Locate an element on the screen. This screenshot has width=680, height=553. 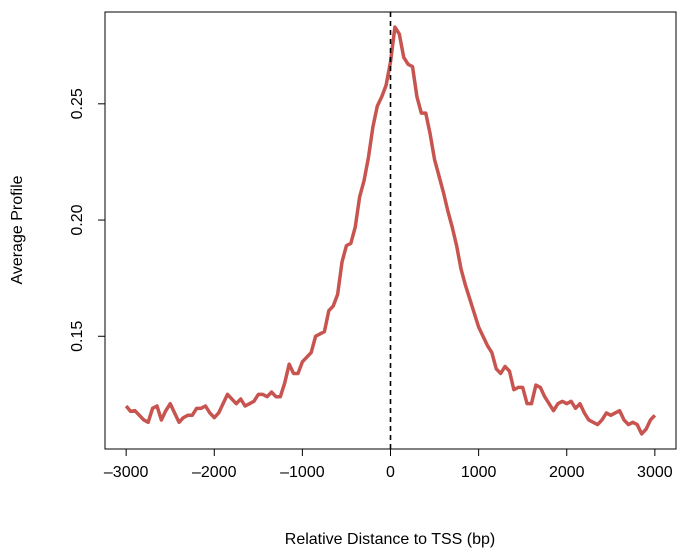
y-tick-label: 0.20 is located at coordinates (77, 219).